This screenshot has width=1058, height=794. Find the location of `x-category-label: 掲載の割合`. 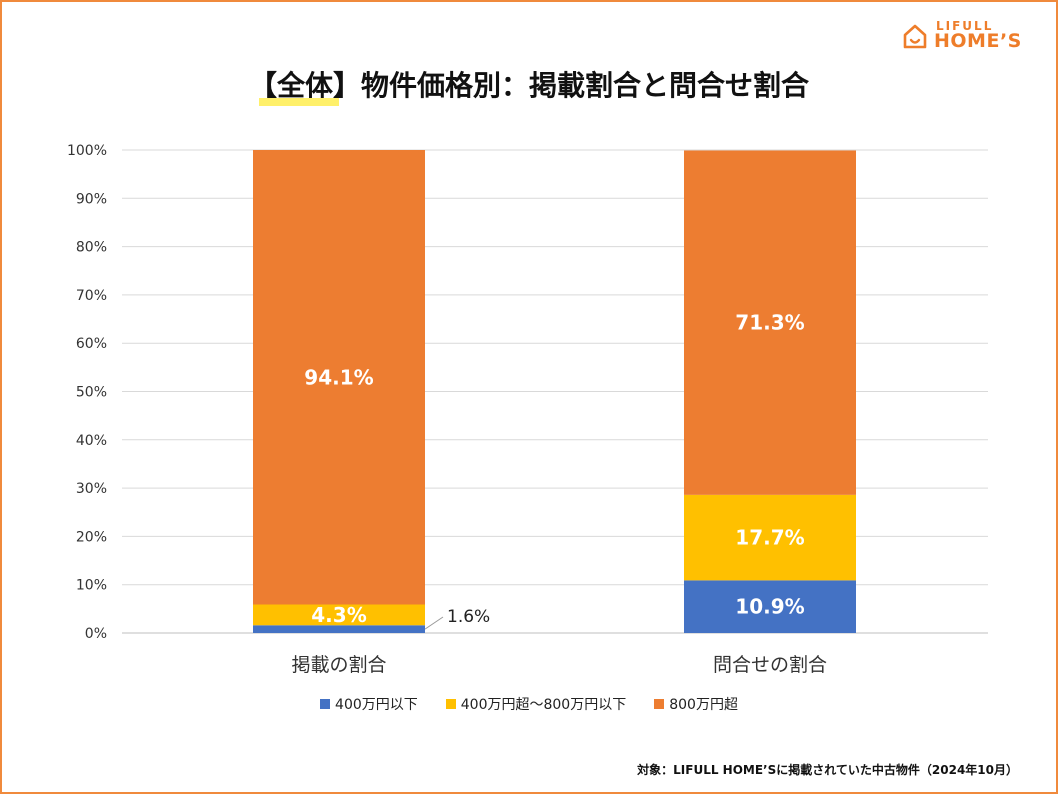

x-category-label: 掲載の割合 is located at coordinates (338, 665).